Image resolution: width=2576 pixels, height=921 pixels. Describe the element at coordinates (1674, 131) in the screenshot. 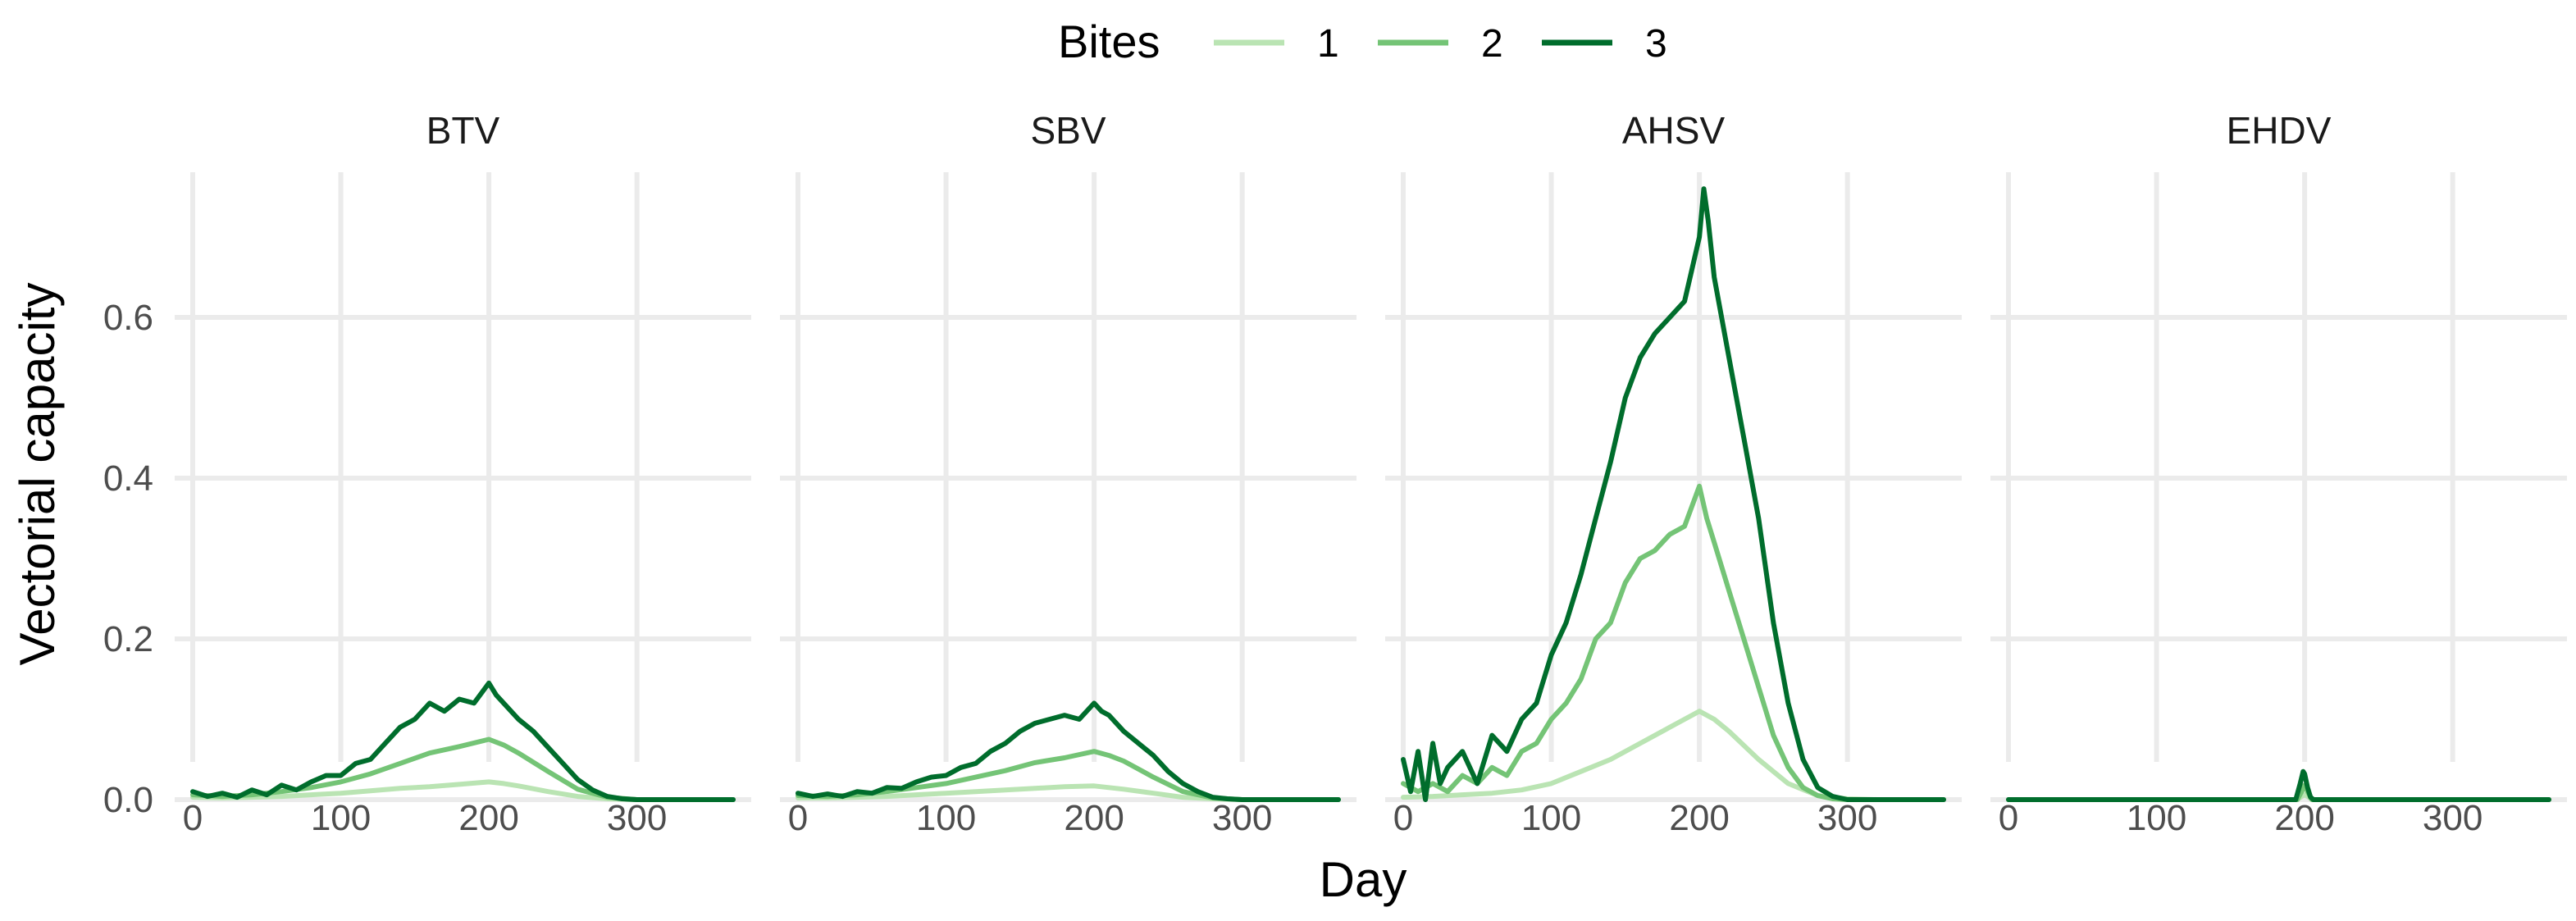

I see `facet-title-ahsv: AHSV` at that location.